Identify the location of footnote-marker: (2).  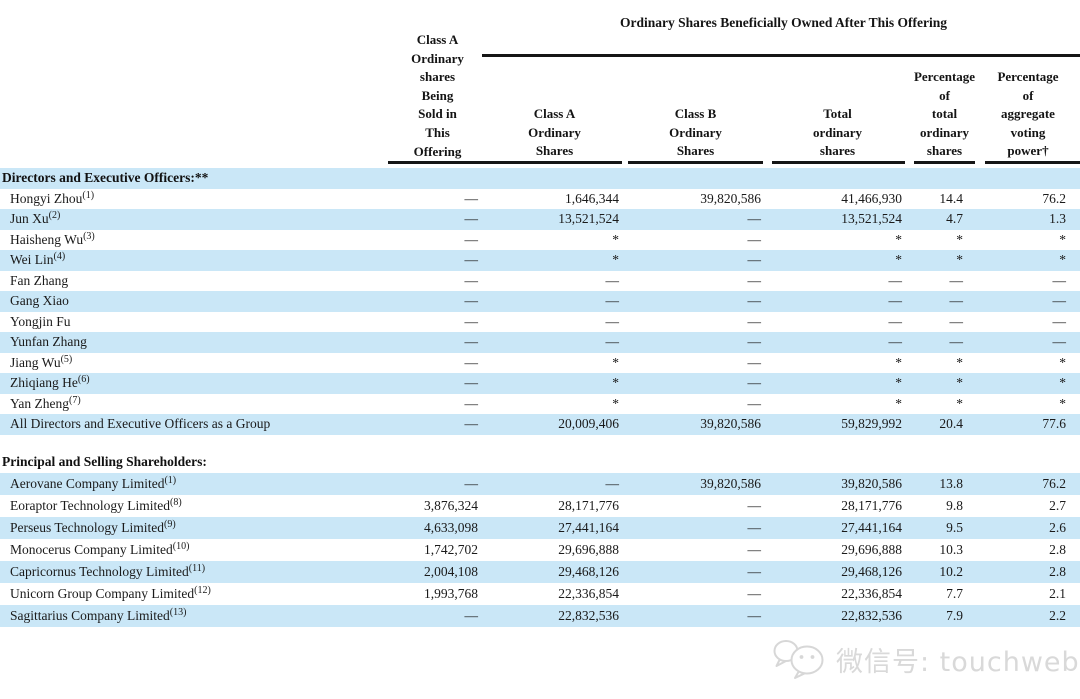
(54, 216).